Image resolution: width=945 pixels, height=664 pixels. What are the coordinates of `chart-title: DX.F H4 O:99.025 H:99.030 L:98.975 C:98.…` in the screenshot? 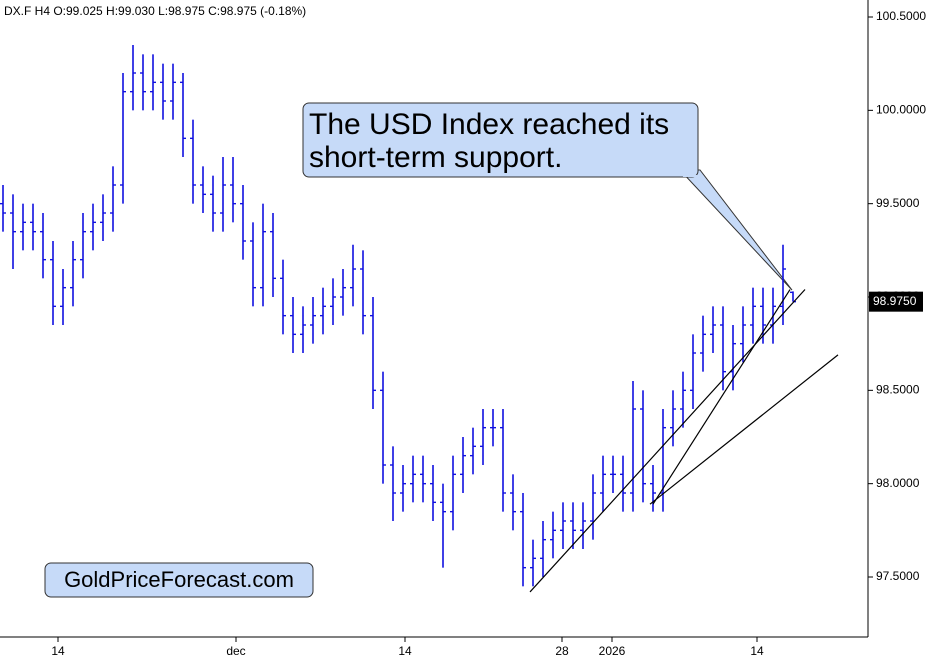 It's located at (155, 11).